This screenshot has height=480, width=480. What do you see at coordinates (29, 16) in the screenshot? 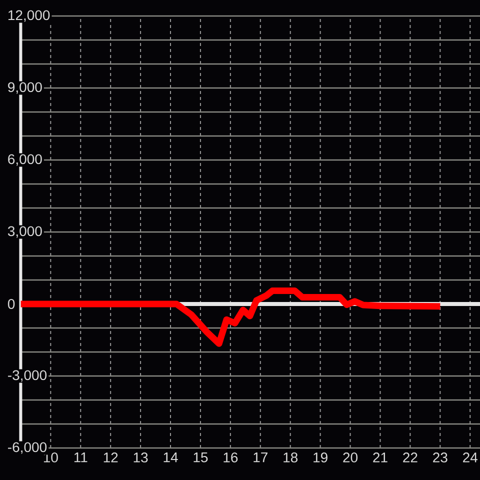
I see `y-tick-label: 12,000` at bounding box center [29, 16].